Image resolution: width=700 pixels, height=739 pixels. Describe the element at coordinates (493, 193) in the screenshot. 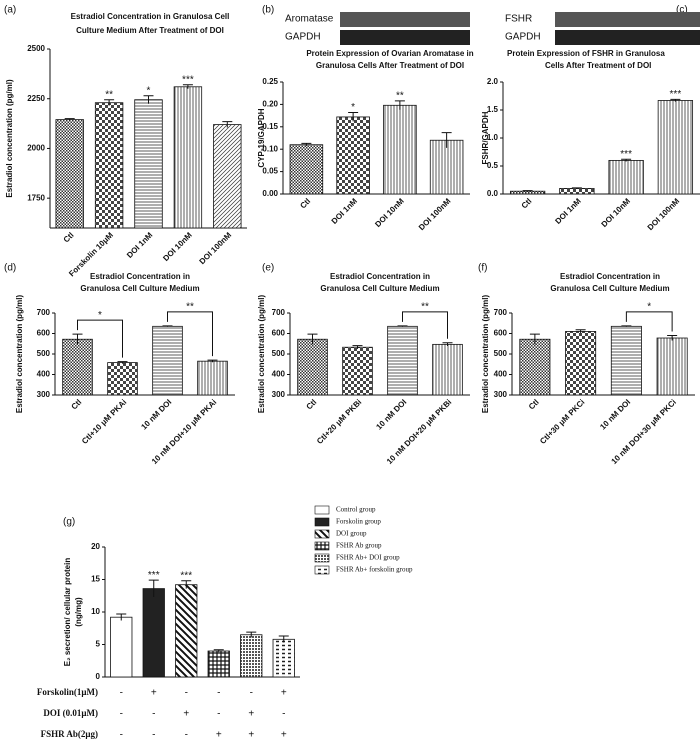

I see `y-tick-label: 0.0` at that location.